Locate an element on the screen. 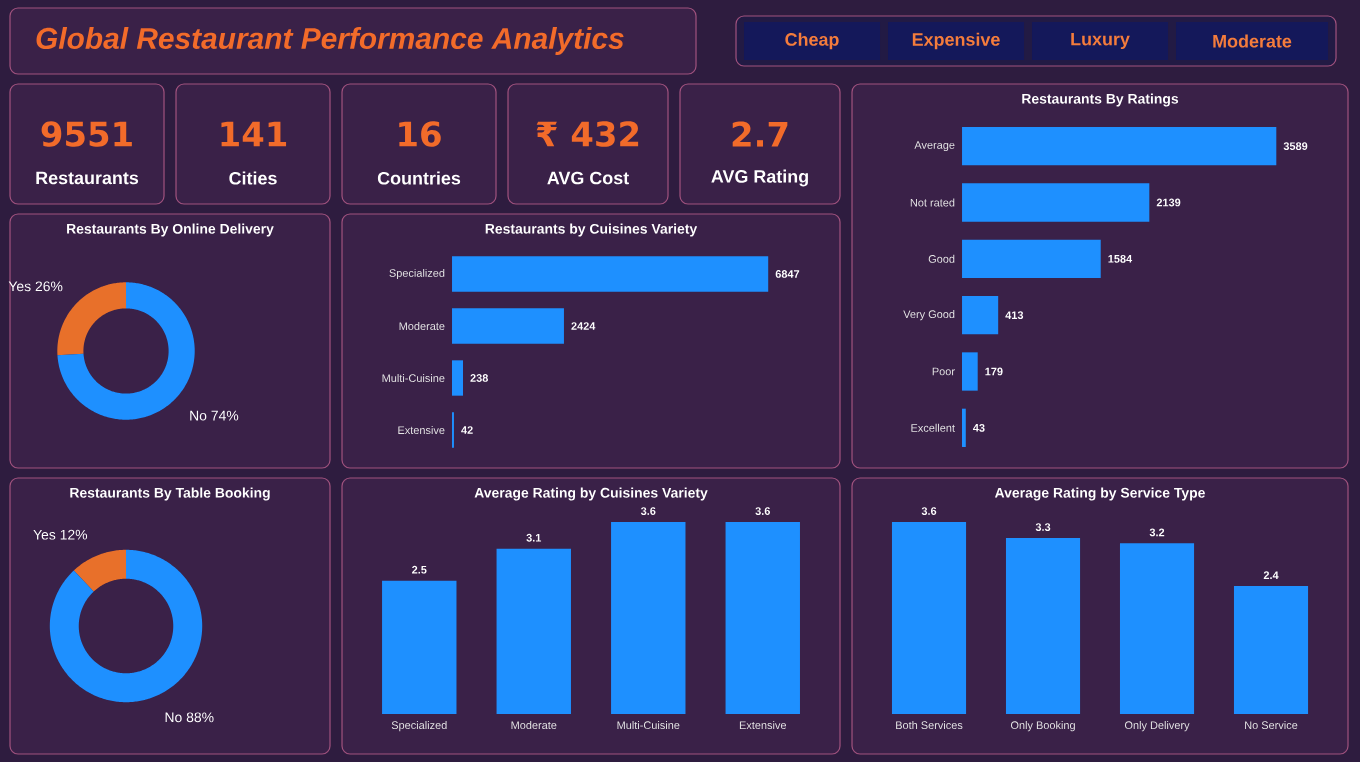 The height and width of the screenshot is (762, 1360). text: Luxury is located at coordinates (1100, 41).